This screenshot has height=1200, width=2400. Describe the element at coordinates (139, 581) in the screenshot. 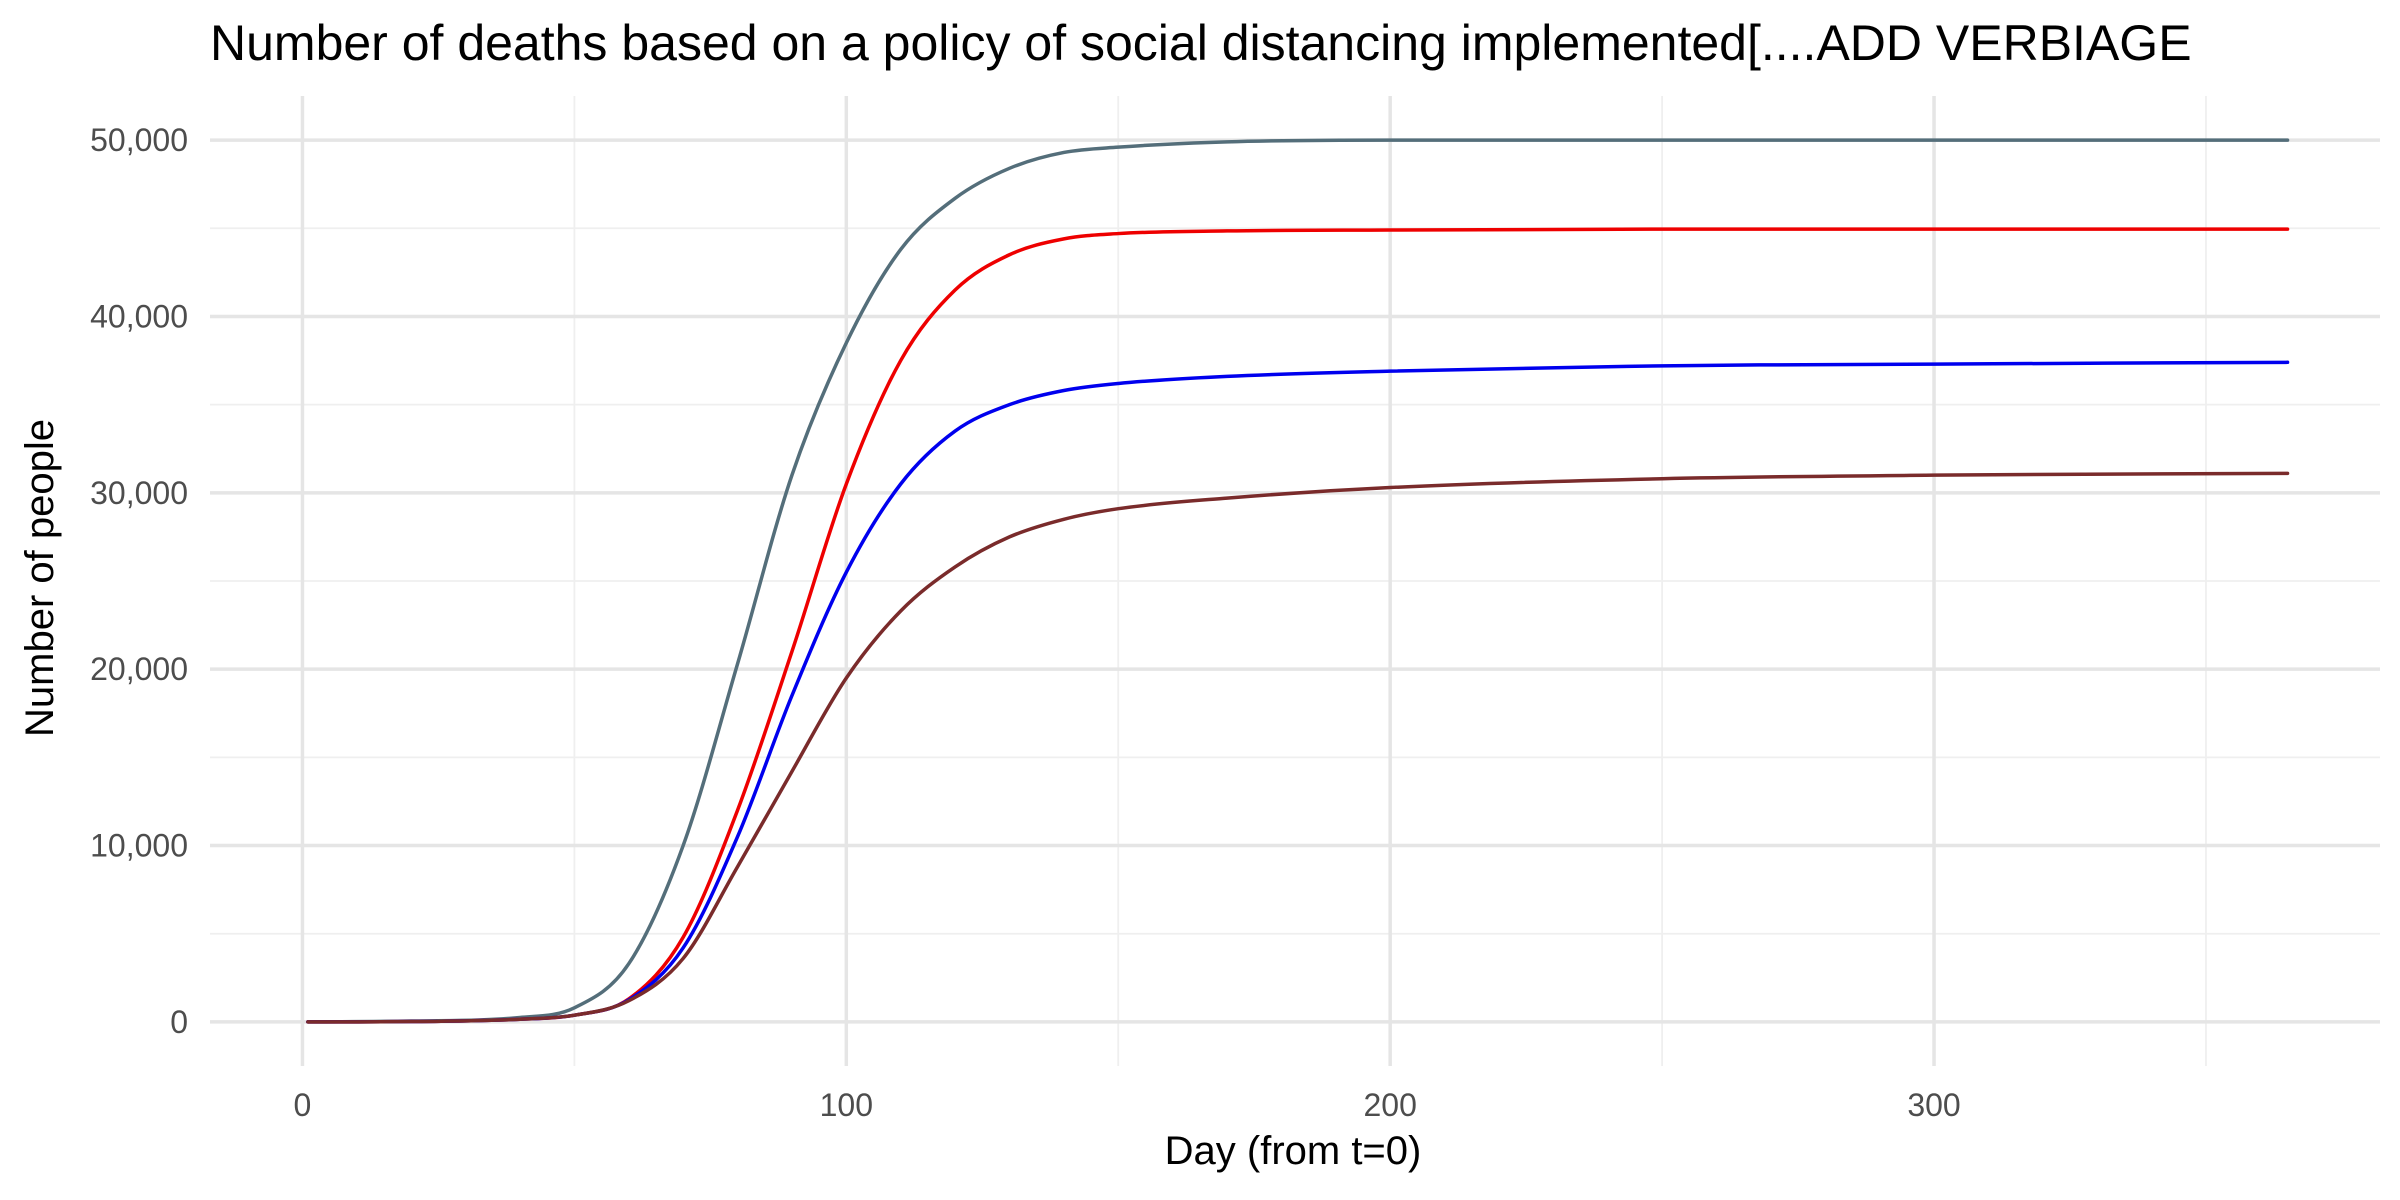

I see `y-axis-tick-labels: 0 10,000 20,000 30,000 40,000 50,000` at that location.